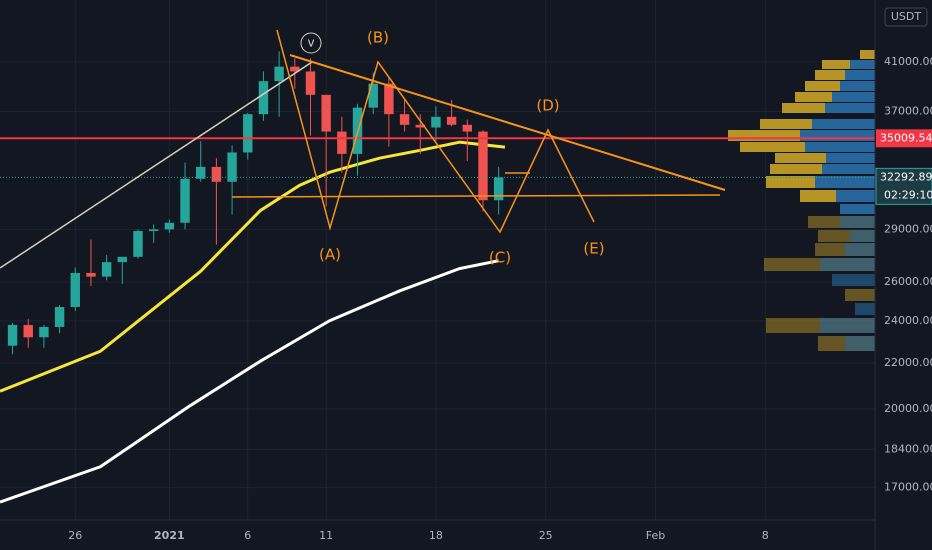 The width and height of the screenshot is (932, 550). Describe the element at coordinates (908, 448) in the screenshot. I see `y-tick-label: 18400.00` at that location.